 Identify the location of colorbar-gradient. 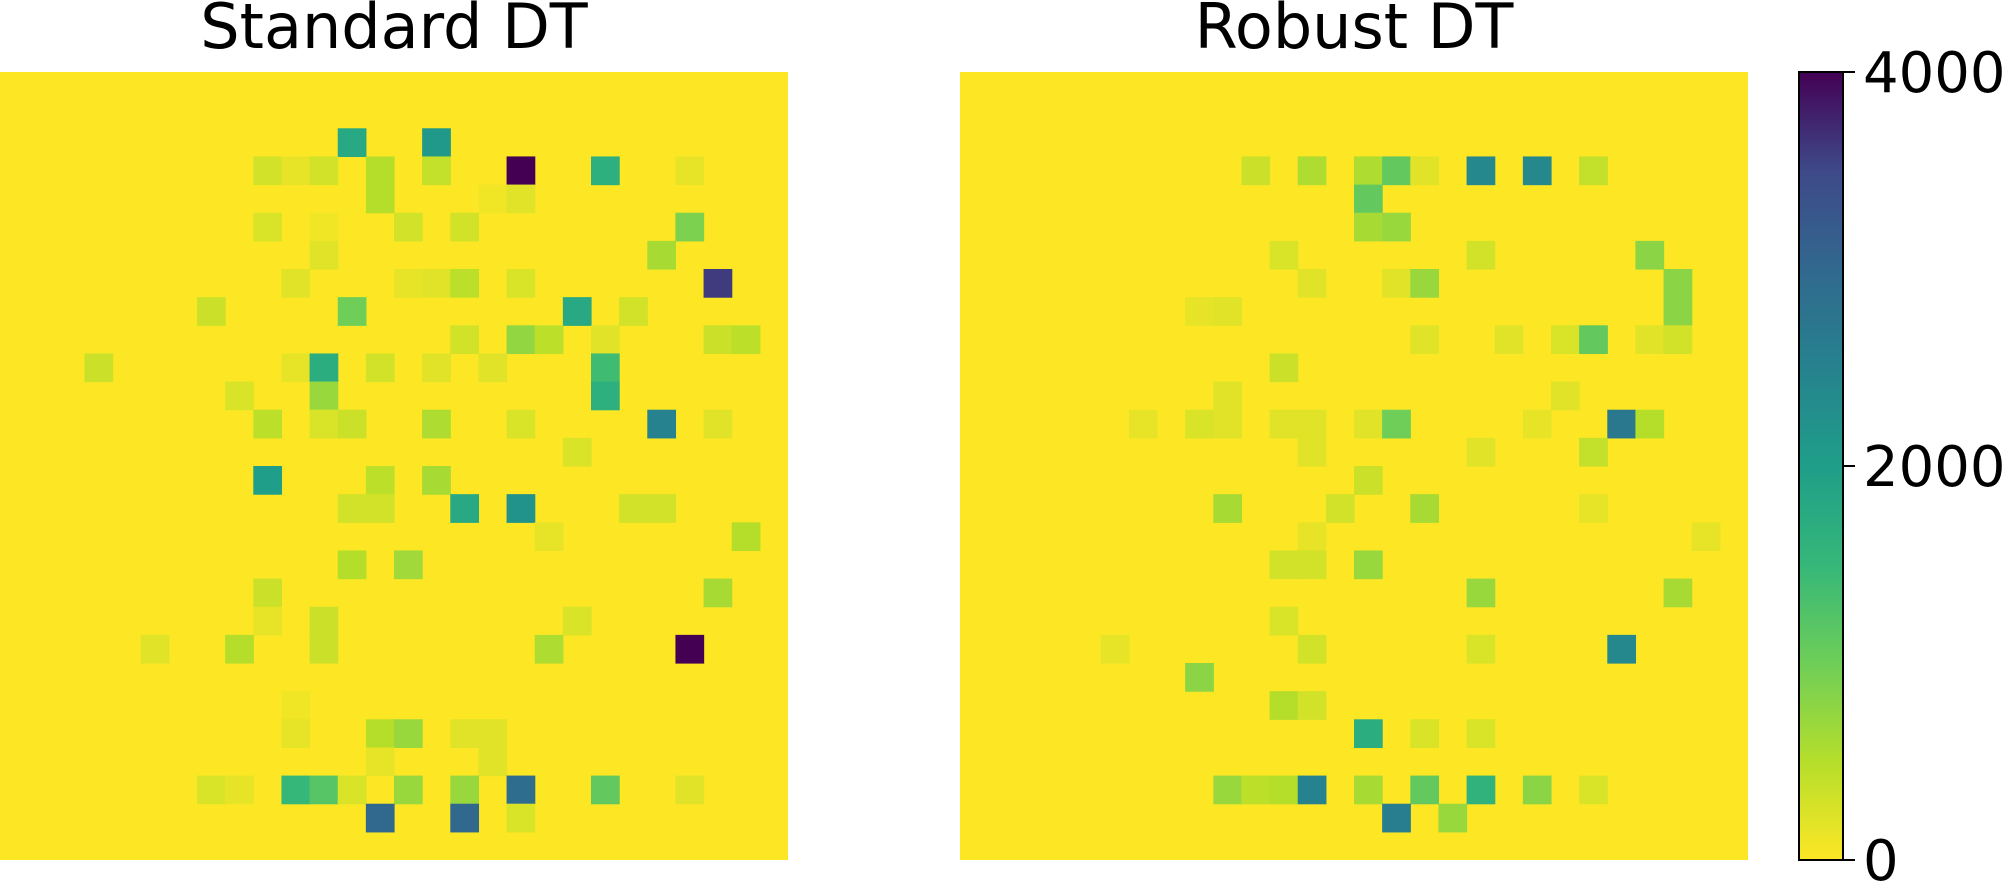
(1821, 466).